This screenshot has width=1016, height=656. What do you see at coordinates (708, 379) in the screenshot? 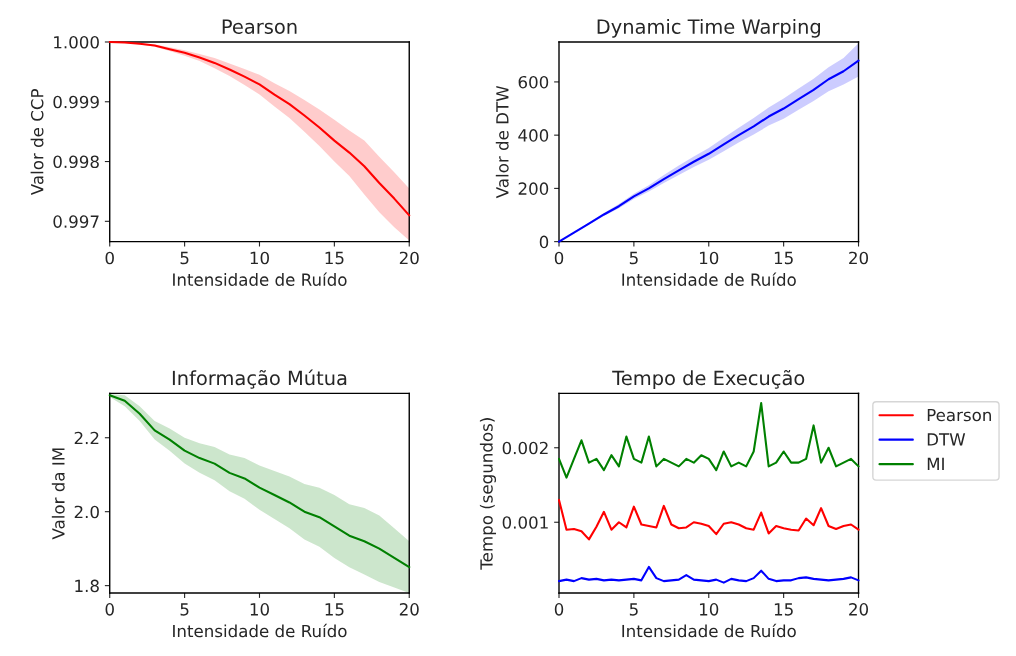
I see `chart-title: Tempo de Execução` at bounding box center [708, 379].